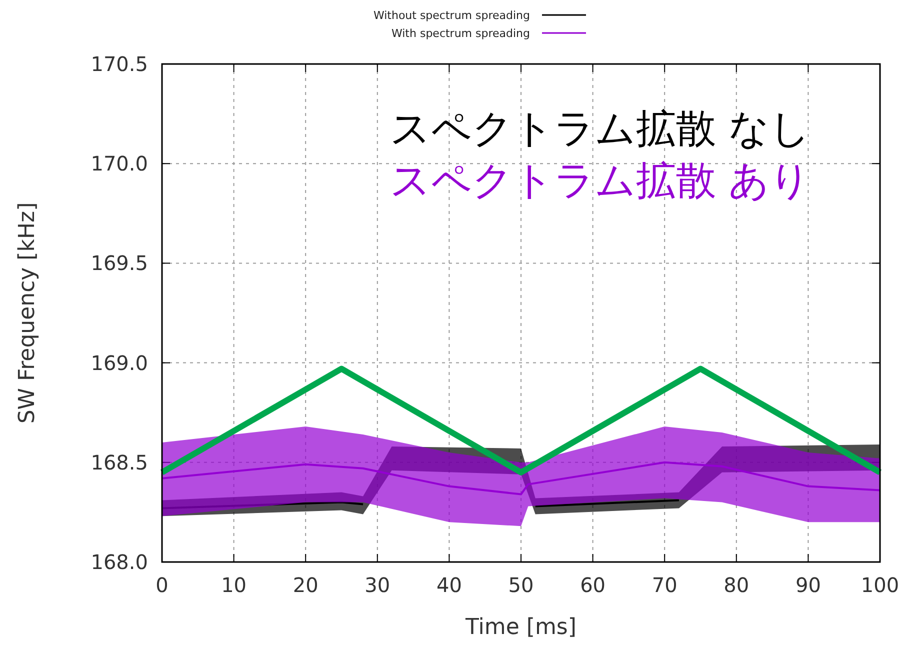  What do you see at coordinates (737, 585) in the screenshot?
I see `x-tick-label: 80` at bounding box center [737, 585].